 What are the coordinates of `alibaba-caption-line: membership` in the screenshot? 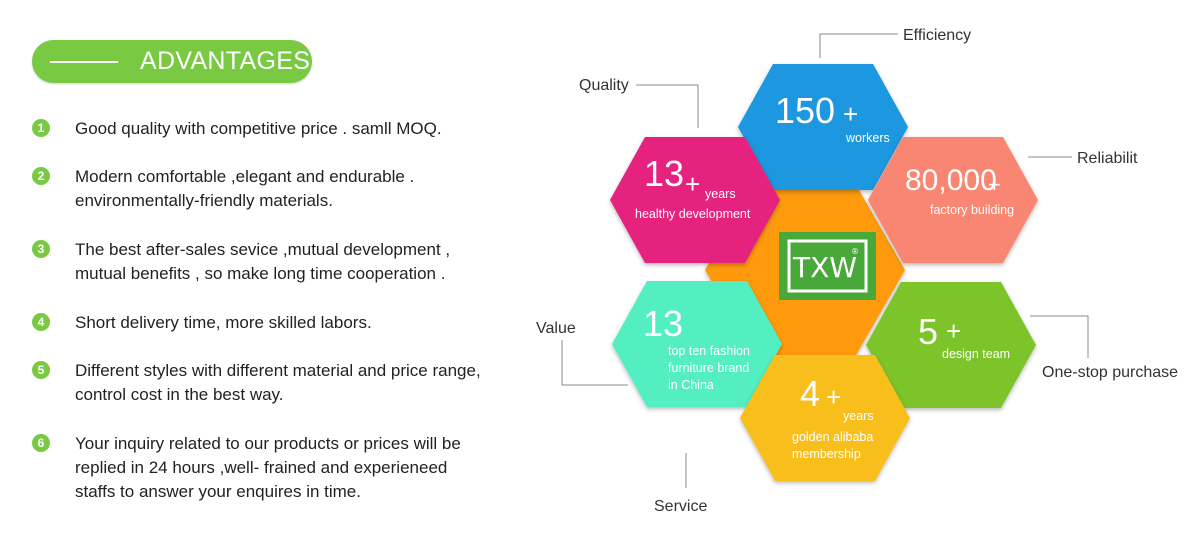 It's located at (826, 454).